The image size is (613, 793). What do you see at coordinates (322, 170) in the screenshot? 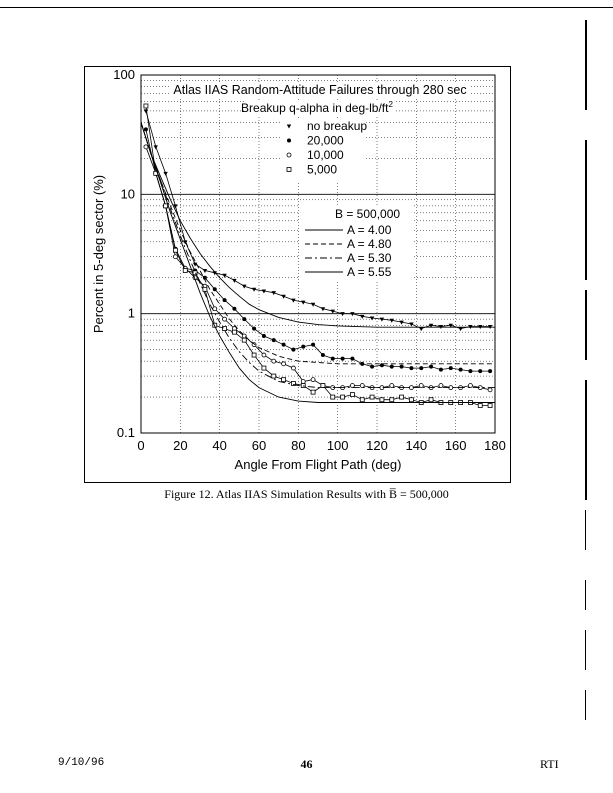
I see `legend-symbol-label: 5,000` at bounding box center [322, 170].